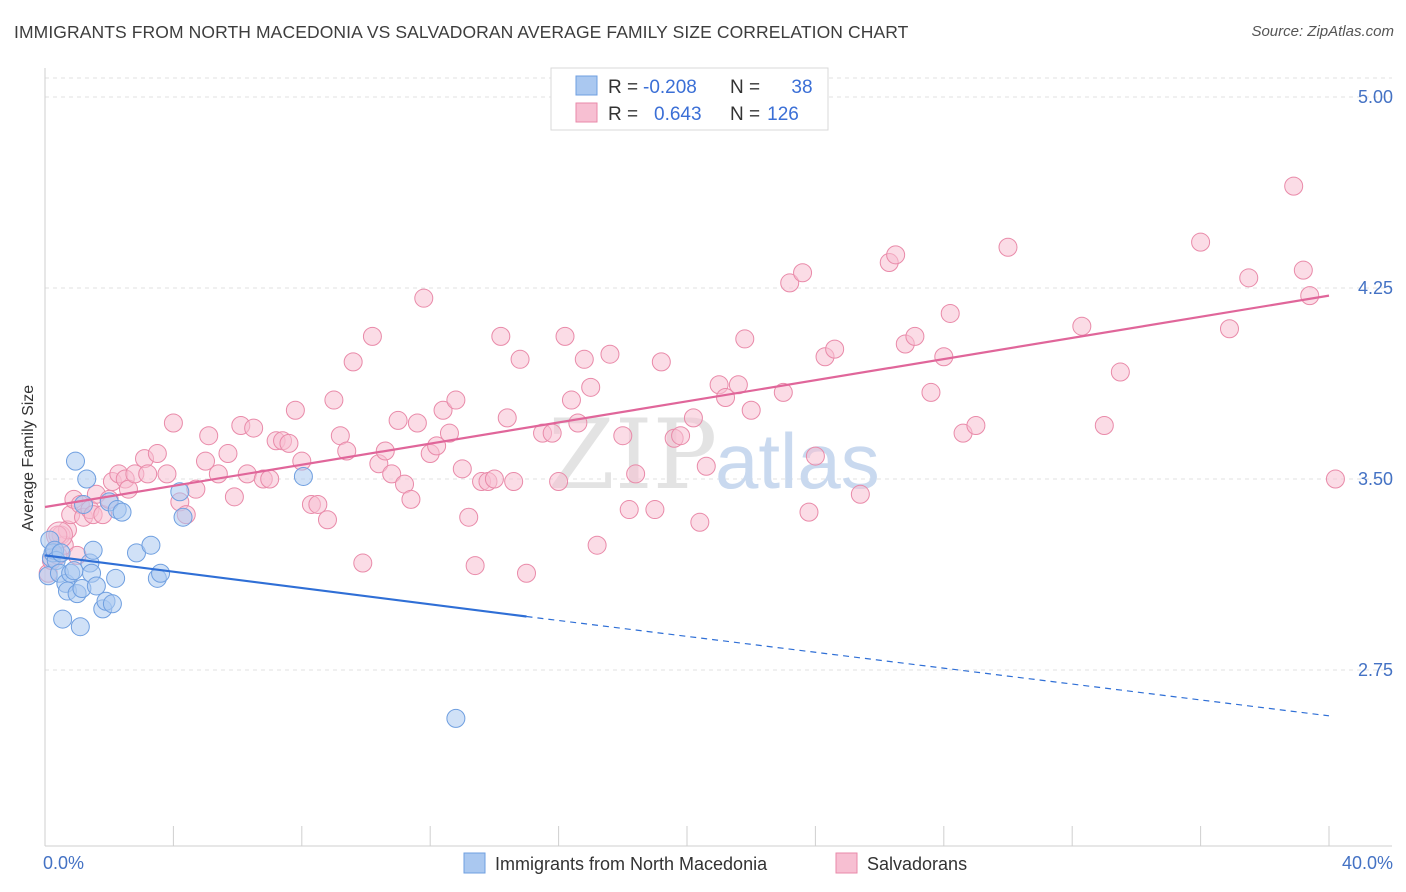 The width and height of the screenshot is (1406, 892). What do you see at coordinates (783, 114) in the screenshot?
I see `legend-n-value: 126` at bounding box center [783, 114].